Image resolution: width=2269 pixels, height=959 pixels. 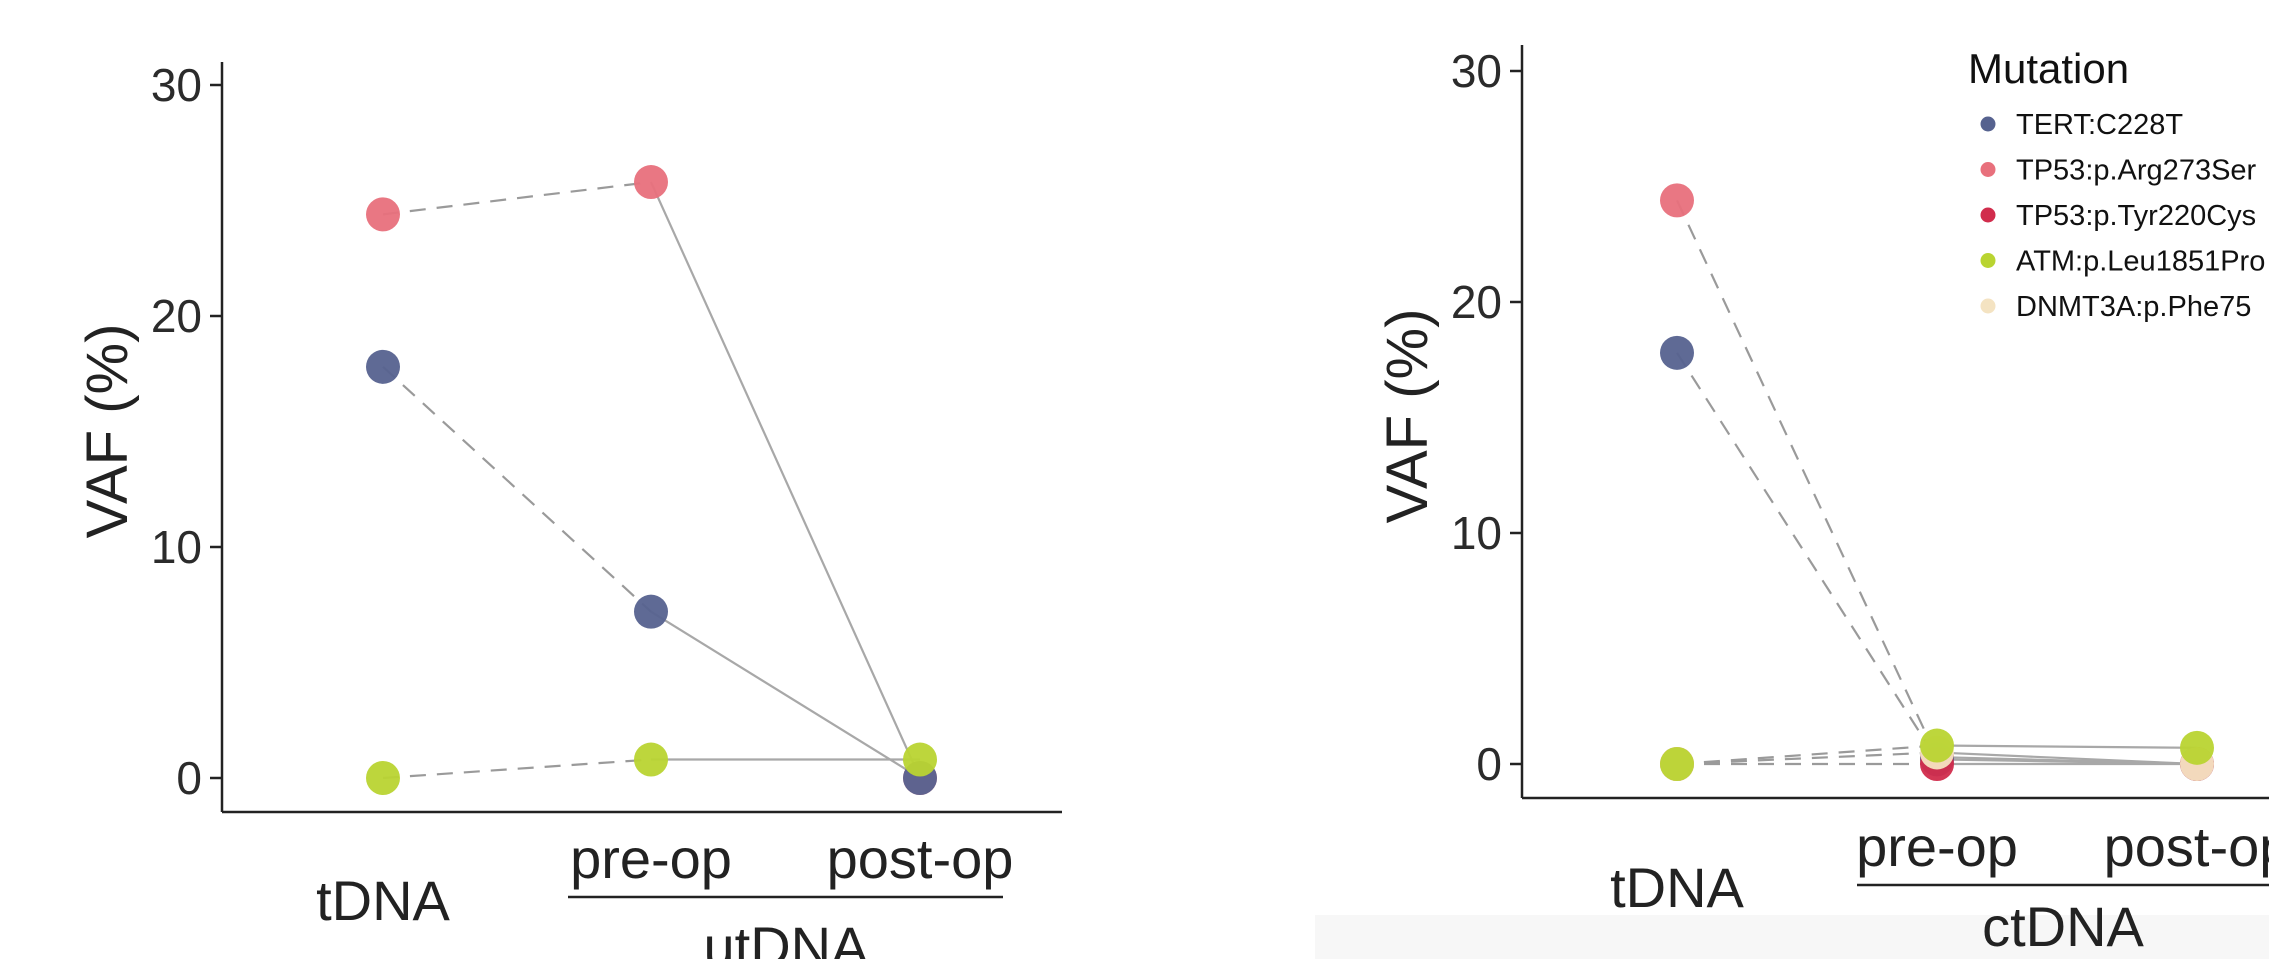 I want to click on connector-atm-p-leu1851pro-preop-to-postop, so click(x=2067, y=746).